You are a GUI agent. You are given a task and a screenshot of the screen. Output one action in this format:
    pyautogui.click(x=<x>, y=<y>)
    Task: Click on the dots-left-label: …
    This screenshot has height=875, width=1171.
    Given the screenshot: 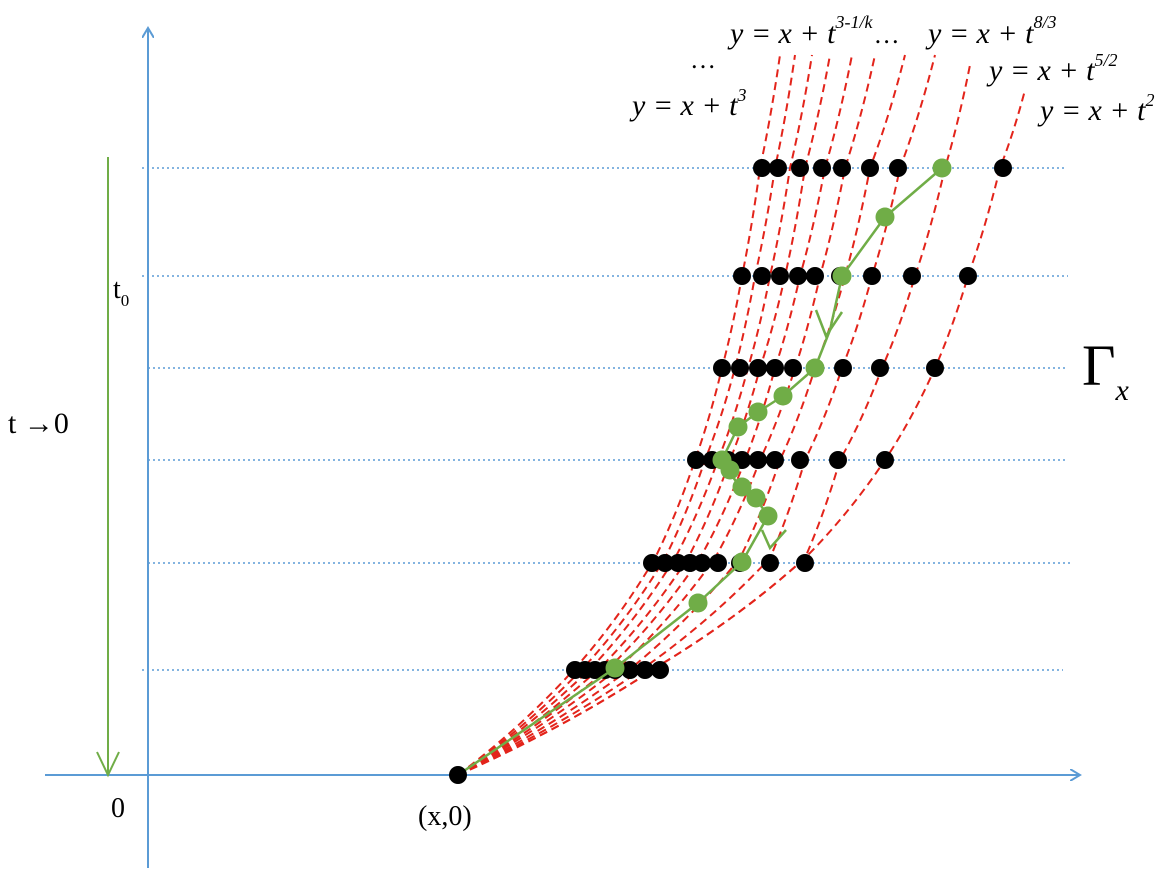 What is the action you would take?
    pyautogui.click(x=703, y=59)
    